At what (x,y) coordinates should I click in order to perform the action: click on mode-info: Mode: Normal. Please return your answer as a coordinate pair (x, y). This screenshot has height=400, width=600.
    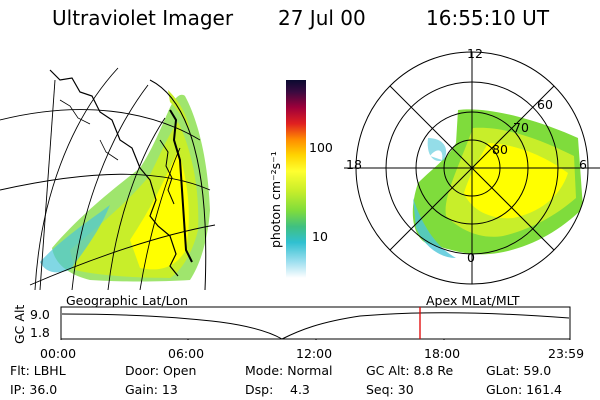
    Looking at the image, I should click on (289, 370).